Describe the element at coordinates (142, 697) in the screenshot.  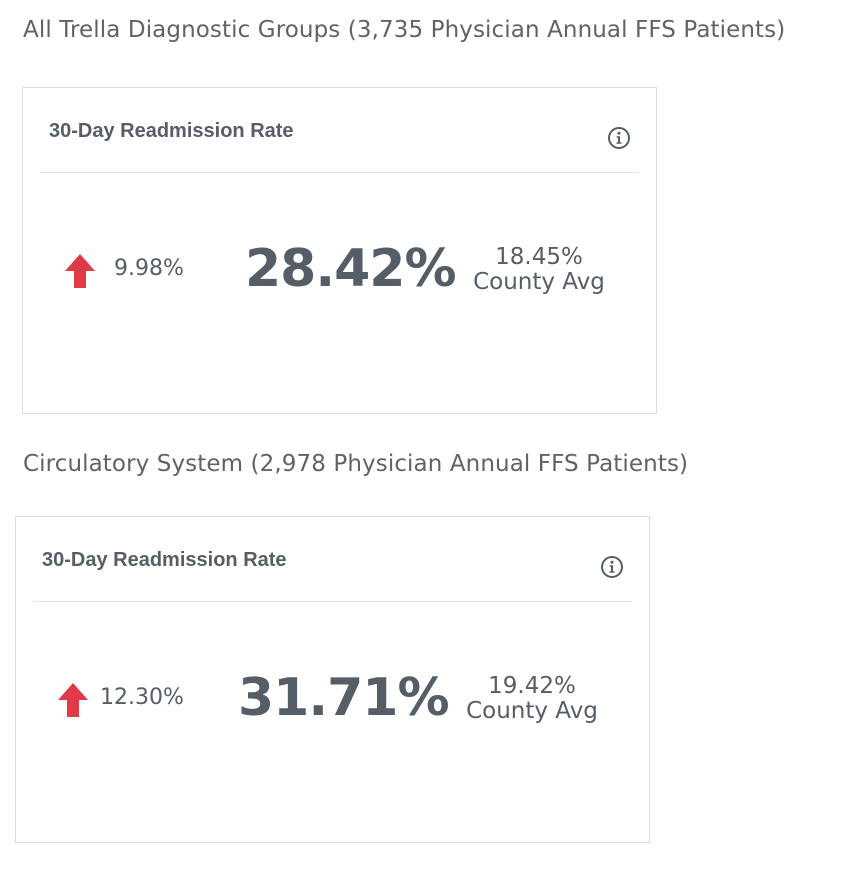
I see `trend-value: 12.30%` at that location.